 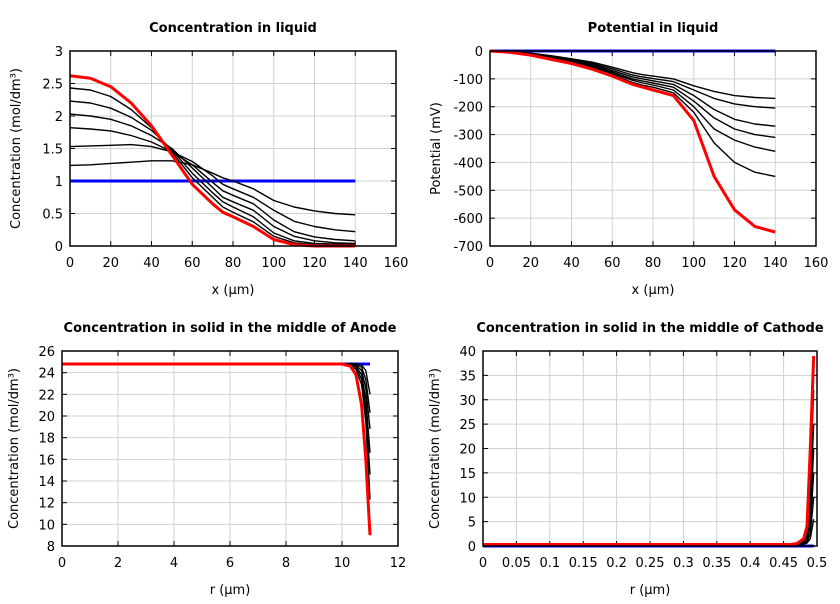 What do you see at coordinates (46, 374) in the screenshot?
I see `y-tick-label: 24` at bounding box center [46, 374].